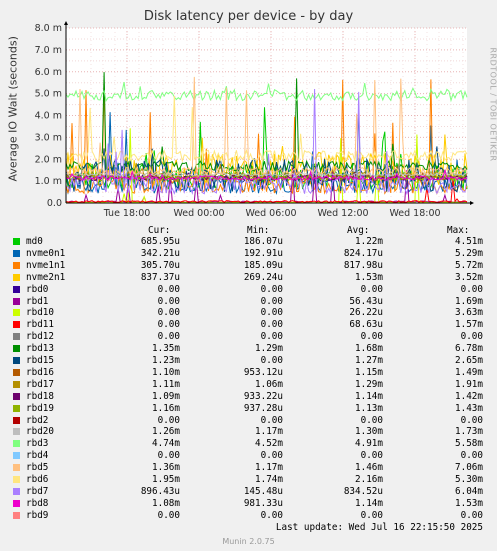 The height and width of the screenshot is (551, 497). Describe the element at coordinates (369, 432) in the screenshot. I see `value-avg: 1.30m` at that location.